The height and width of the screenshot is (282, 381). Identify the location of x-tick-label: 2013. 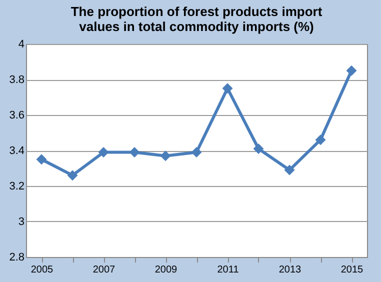
(290, 270).